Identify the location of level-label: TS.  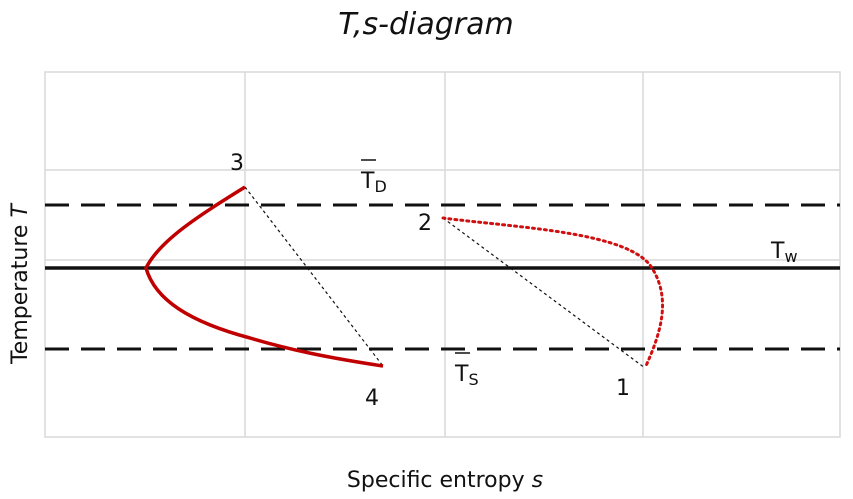
(466, 370).